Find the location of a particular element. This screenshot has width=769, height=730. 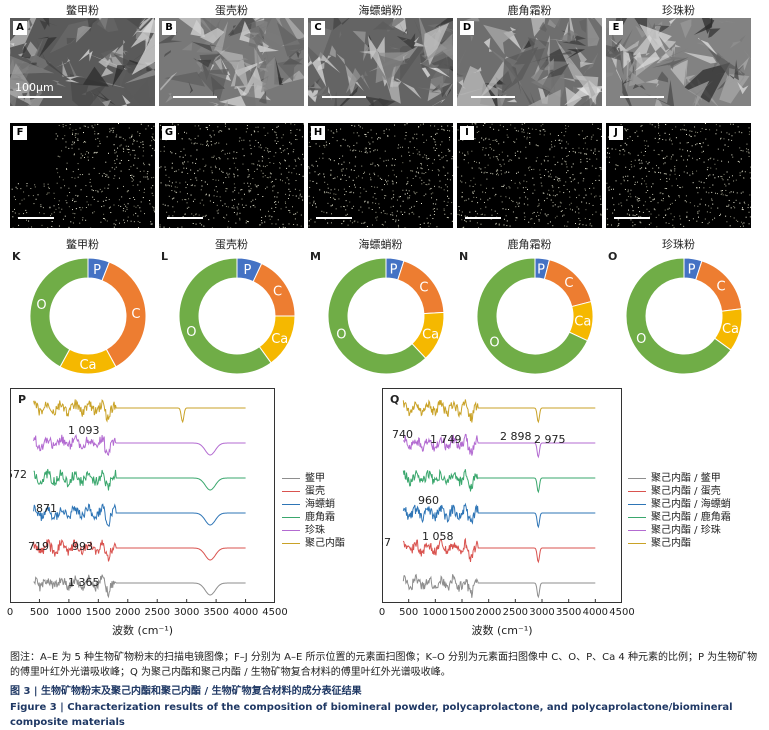

legend-item: 聚己内酯 / 珍珠 is located at coordinates (679, 530).